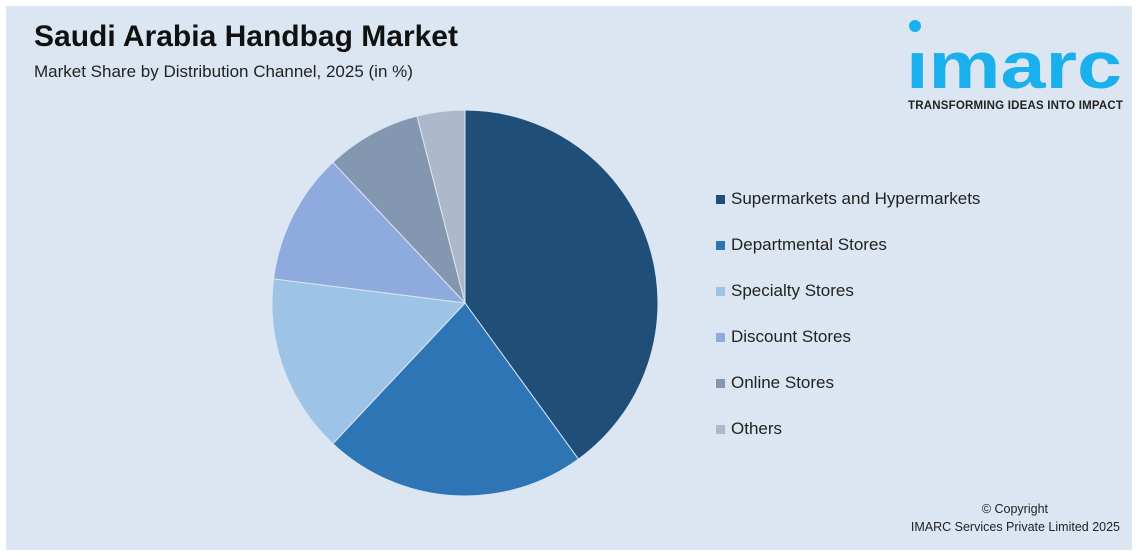  Describe the element at coordinates (1016, 106) in the screenshot. I see `logo-tagline: TRANSFORMING IDEAS INTO IMPACT` at that location.